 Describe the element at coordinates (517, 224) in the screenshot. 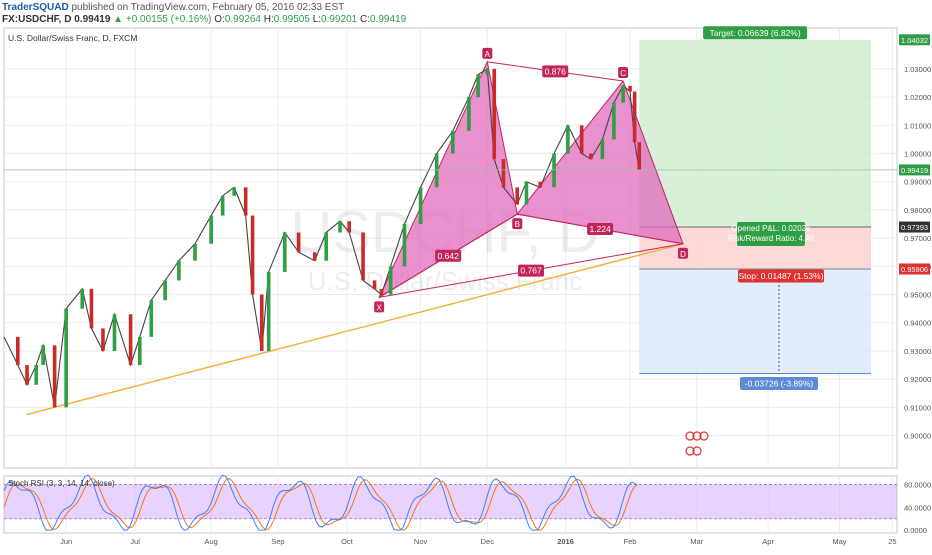

I see `pattern-point-b: B` at that location.